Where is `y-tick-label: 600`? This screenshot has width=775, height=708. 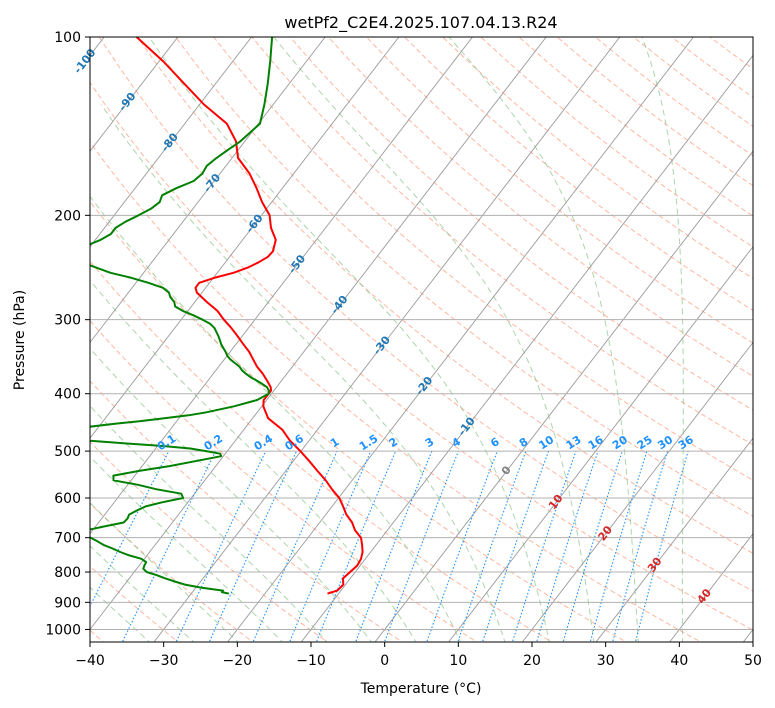
y-tick-label: 600 is located at coordinates (67, 499).